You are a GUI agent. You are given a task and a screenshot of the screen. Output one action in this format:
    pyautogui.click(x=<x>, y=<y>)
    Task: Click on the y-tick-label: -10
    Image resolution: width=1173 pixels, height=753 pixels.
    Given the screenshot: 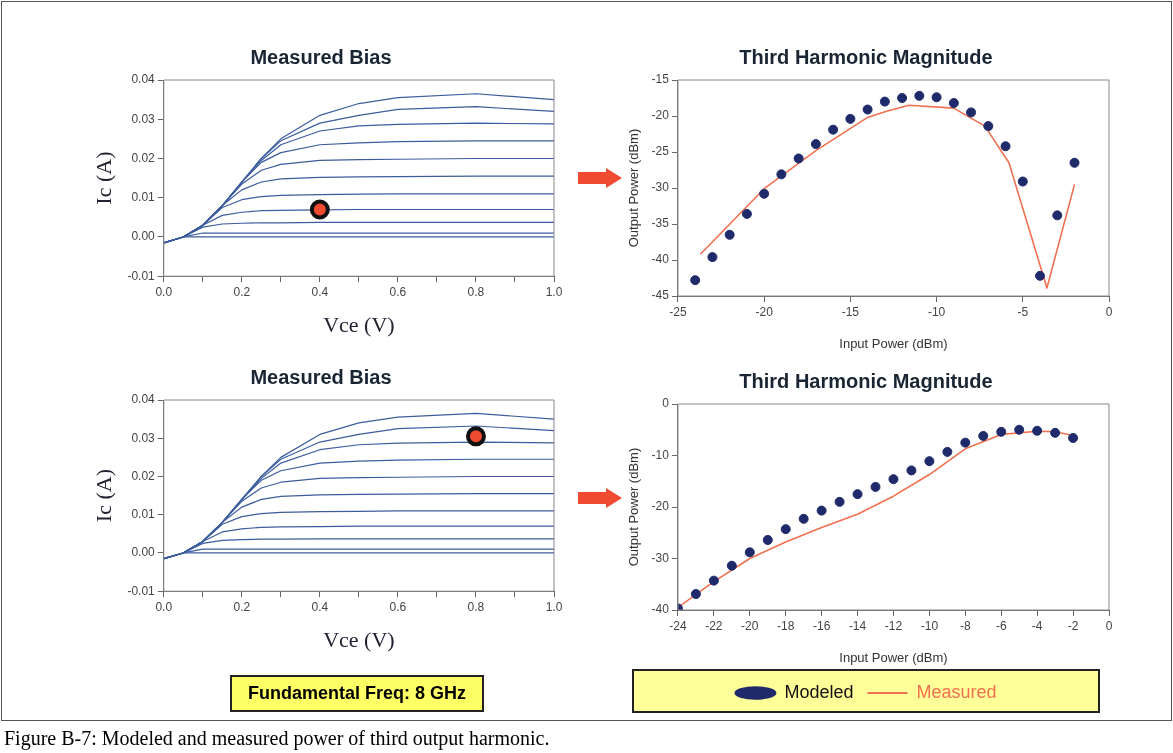 What is the action you would take?
    pyautogui.click(x=660, y=454)
    